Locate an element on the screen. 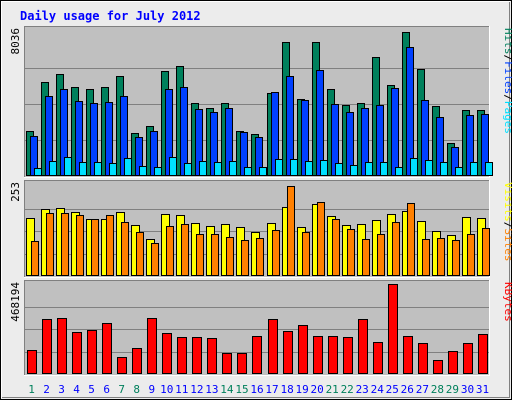 The width and height of the screenshot is (512, 404). day-label-23: 23 is located at coordinates (362, 389).